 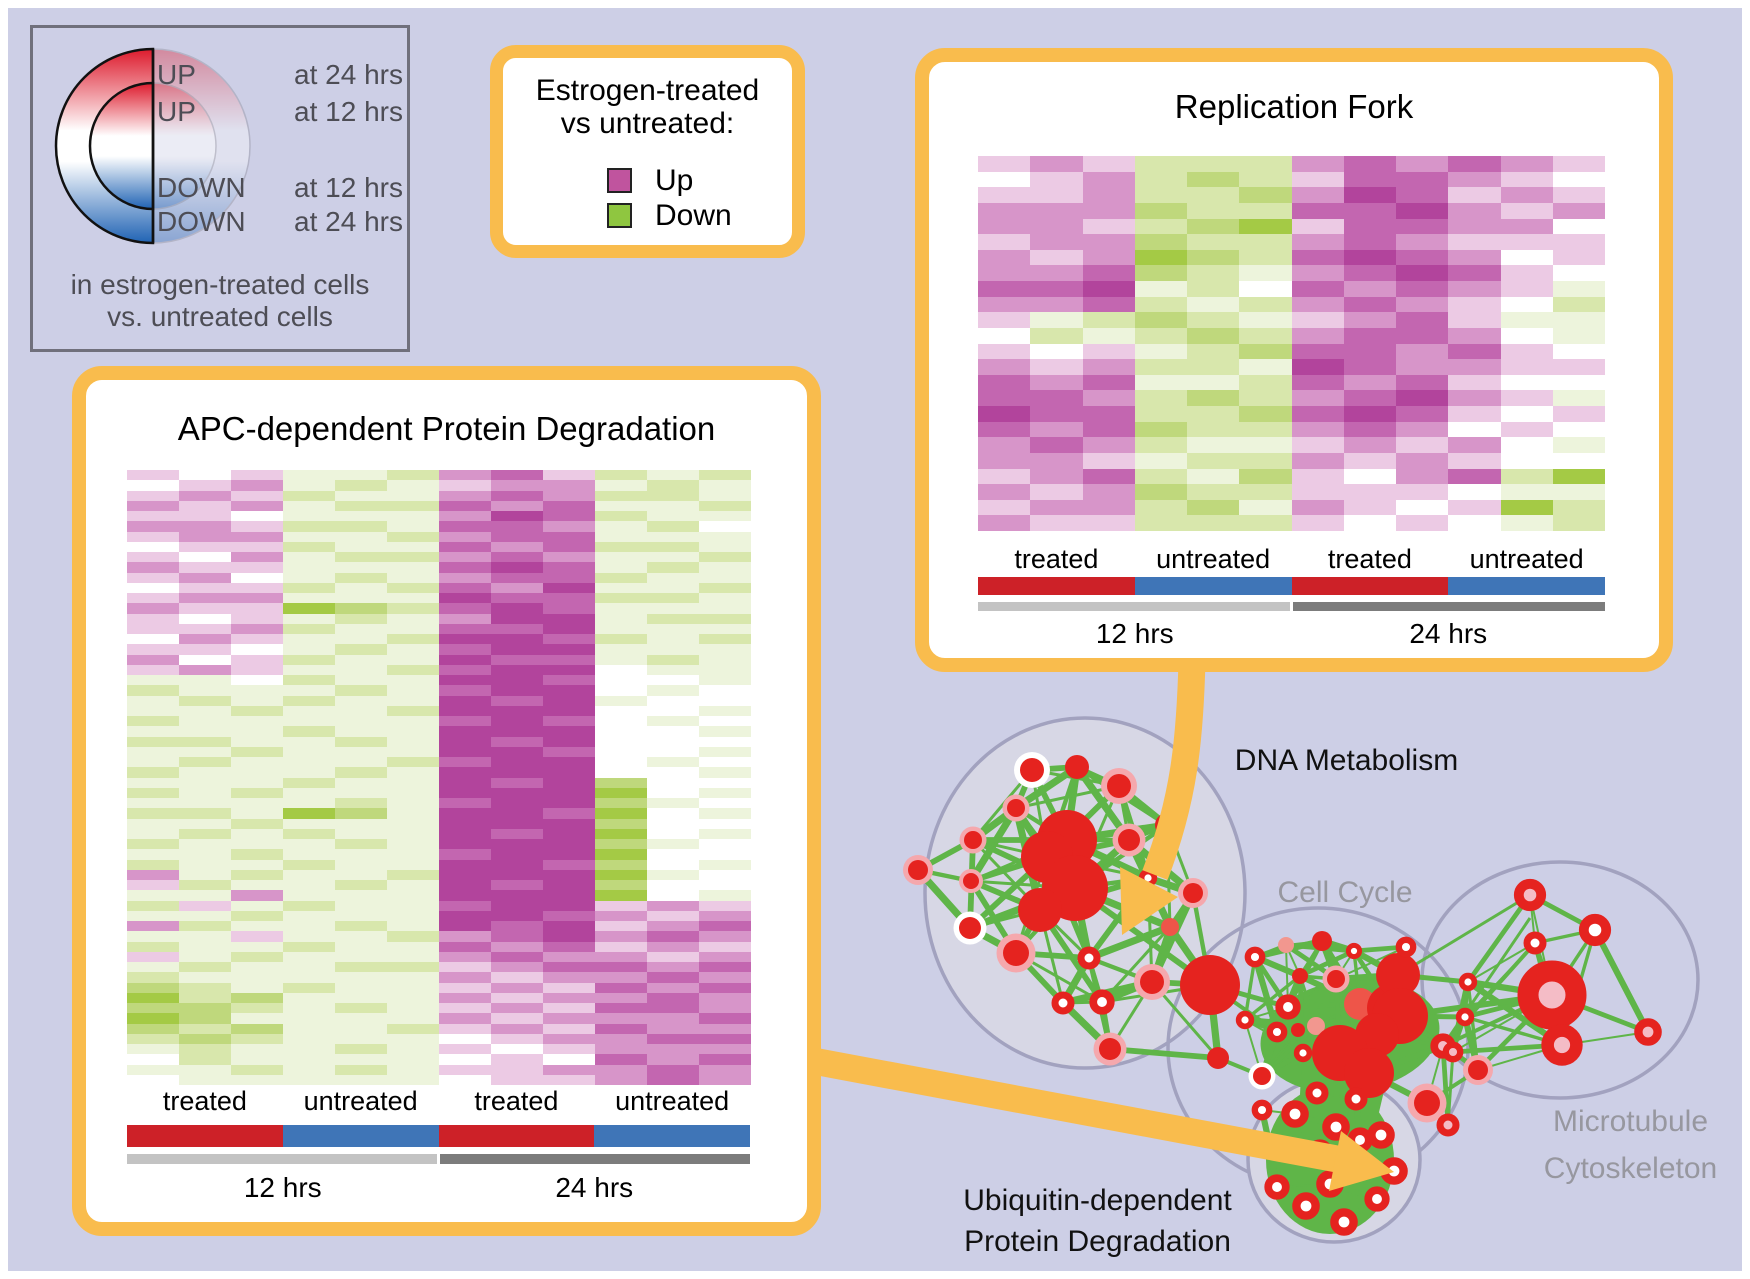 I want to click on up-12-time: at 12 hrs, so click(x=348, y=111).